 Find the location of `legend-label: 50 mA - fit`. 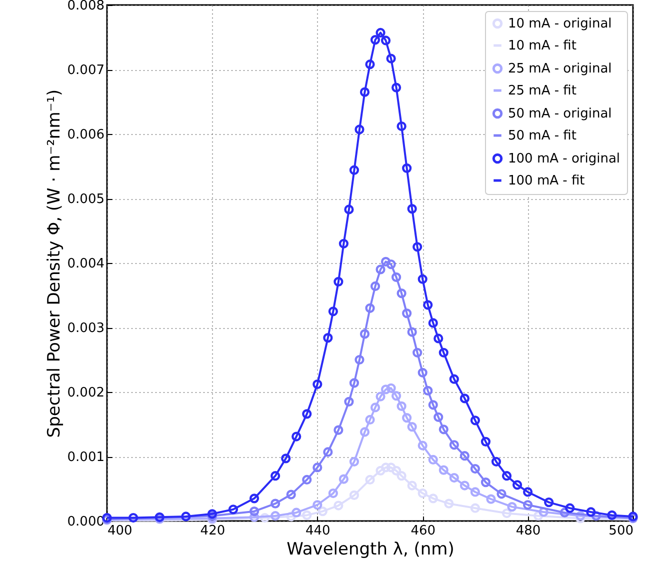

legend-label: 50 mA - fit is located at coordinates (542, 136).